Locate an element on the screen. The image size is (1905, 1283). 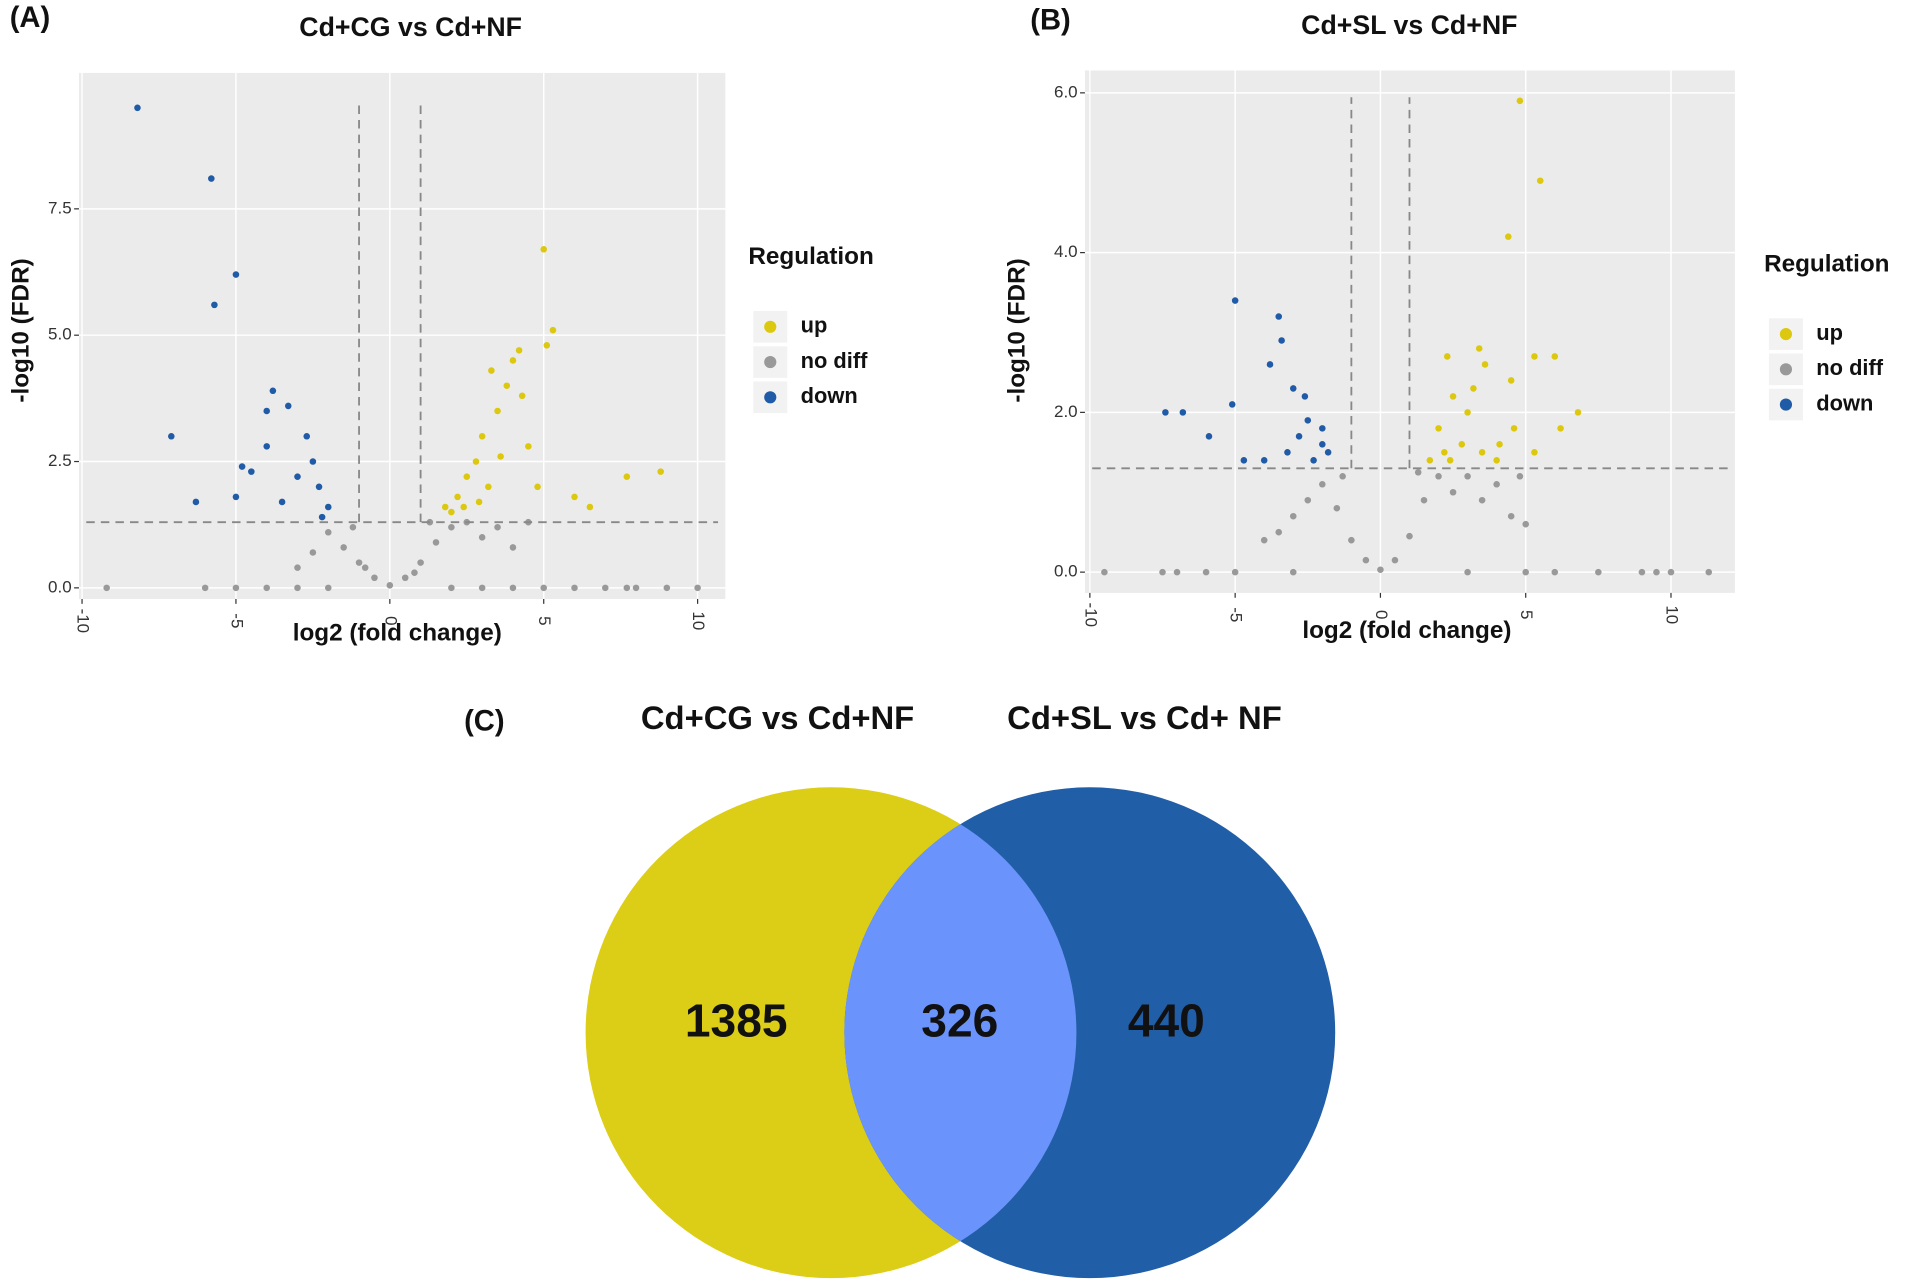
x-tick-label: 0 is located at coordinates (1381, 614).